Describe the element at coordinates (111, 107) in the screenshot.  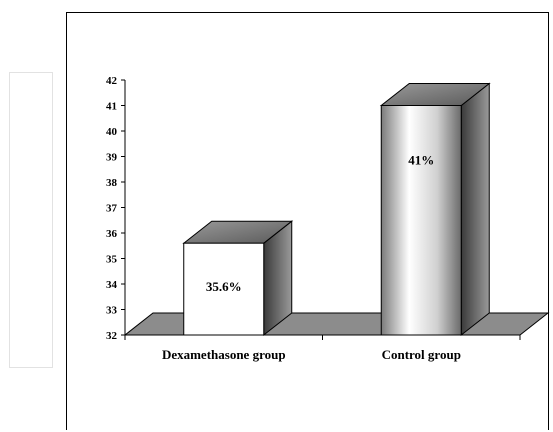
I see `y-tick-label: 41` at that location.